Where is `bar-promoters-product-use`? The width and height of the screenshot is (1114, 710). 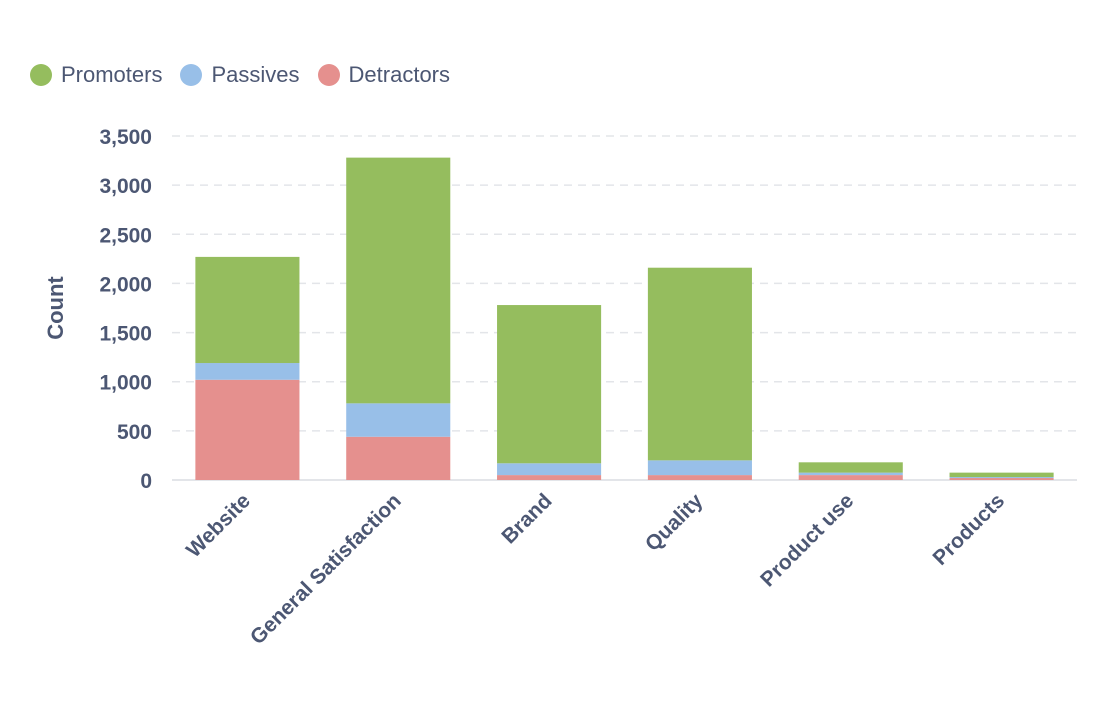 bar-promoters-product-use is located at coordinates (850, 467).